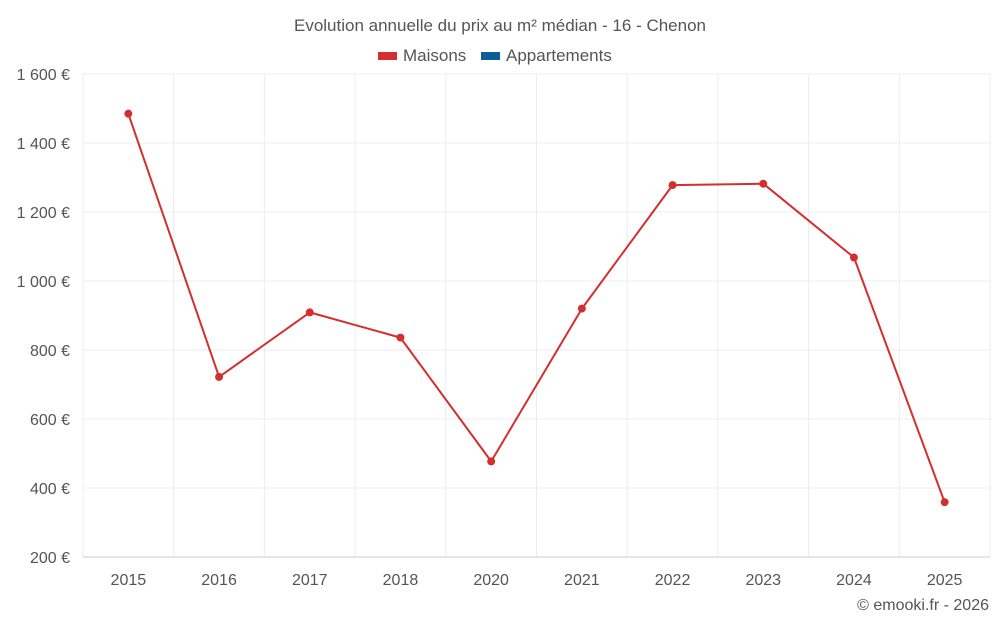 The width and height of the screenshot is (1000, 630). What do you see at coordinates (763, 580) in the screenshot?
I see `x-tick-label: 2023` at bounding box center [763, 580].